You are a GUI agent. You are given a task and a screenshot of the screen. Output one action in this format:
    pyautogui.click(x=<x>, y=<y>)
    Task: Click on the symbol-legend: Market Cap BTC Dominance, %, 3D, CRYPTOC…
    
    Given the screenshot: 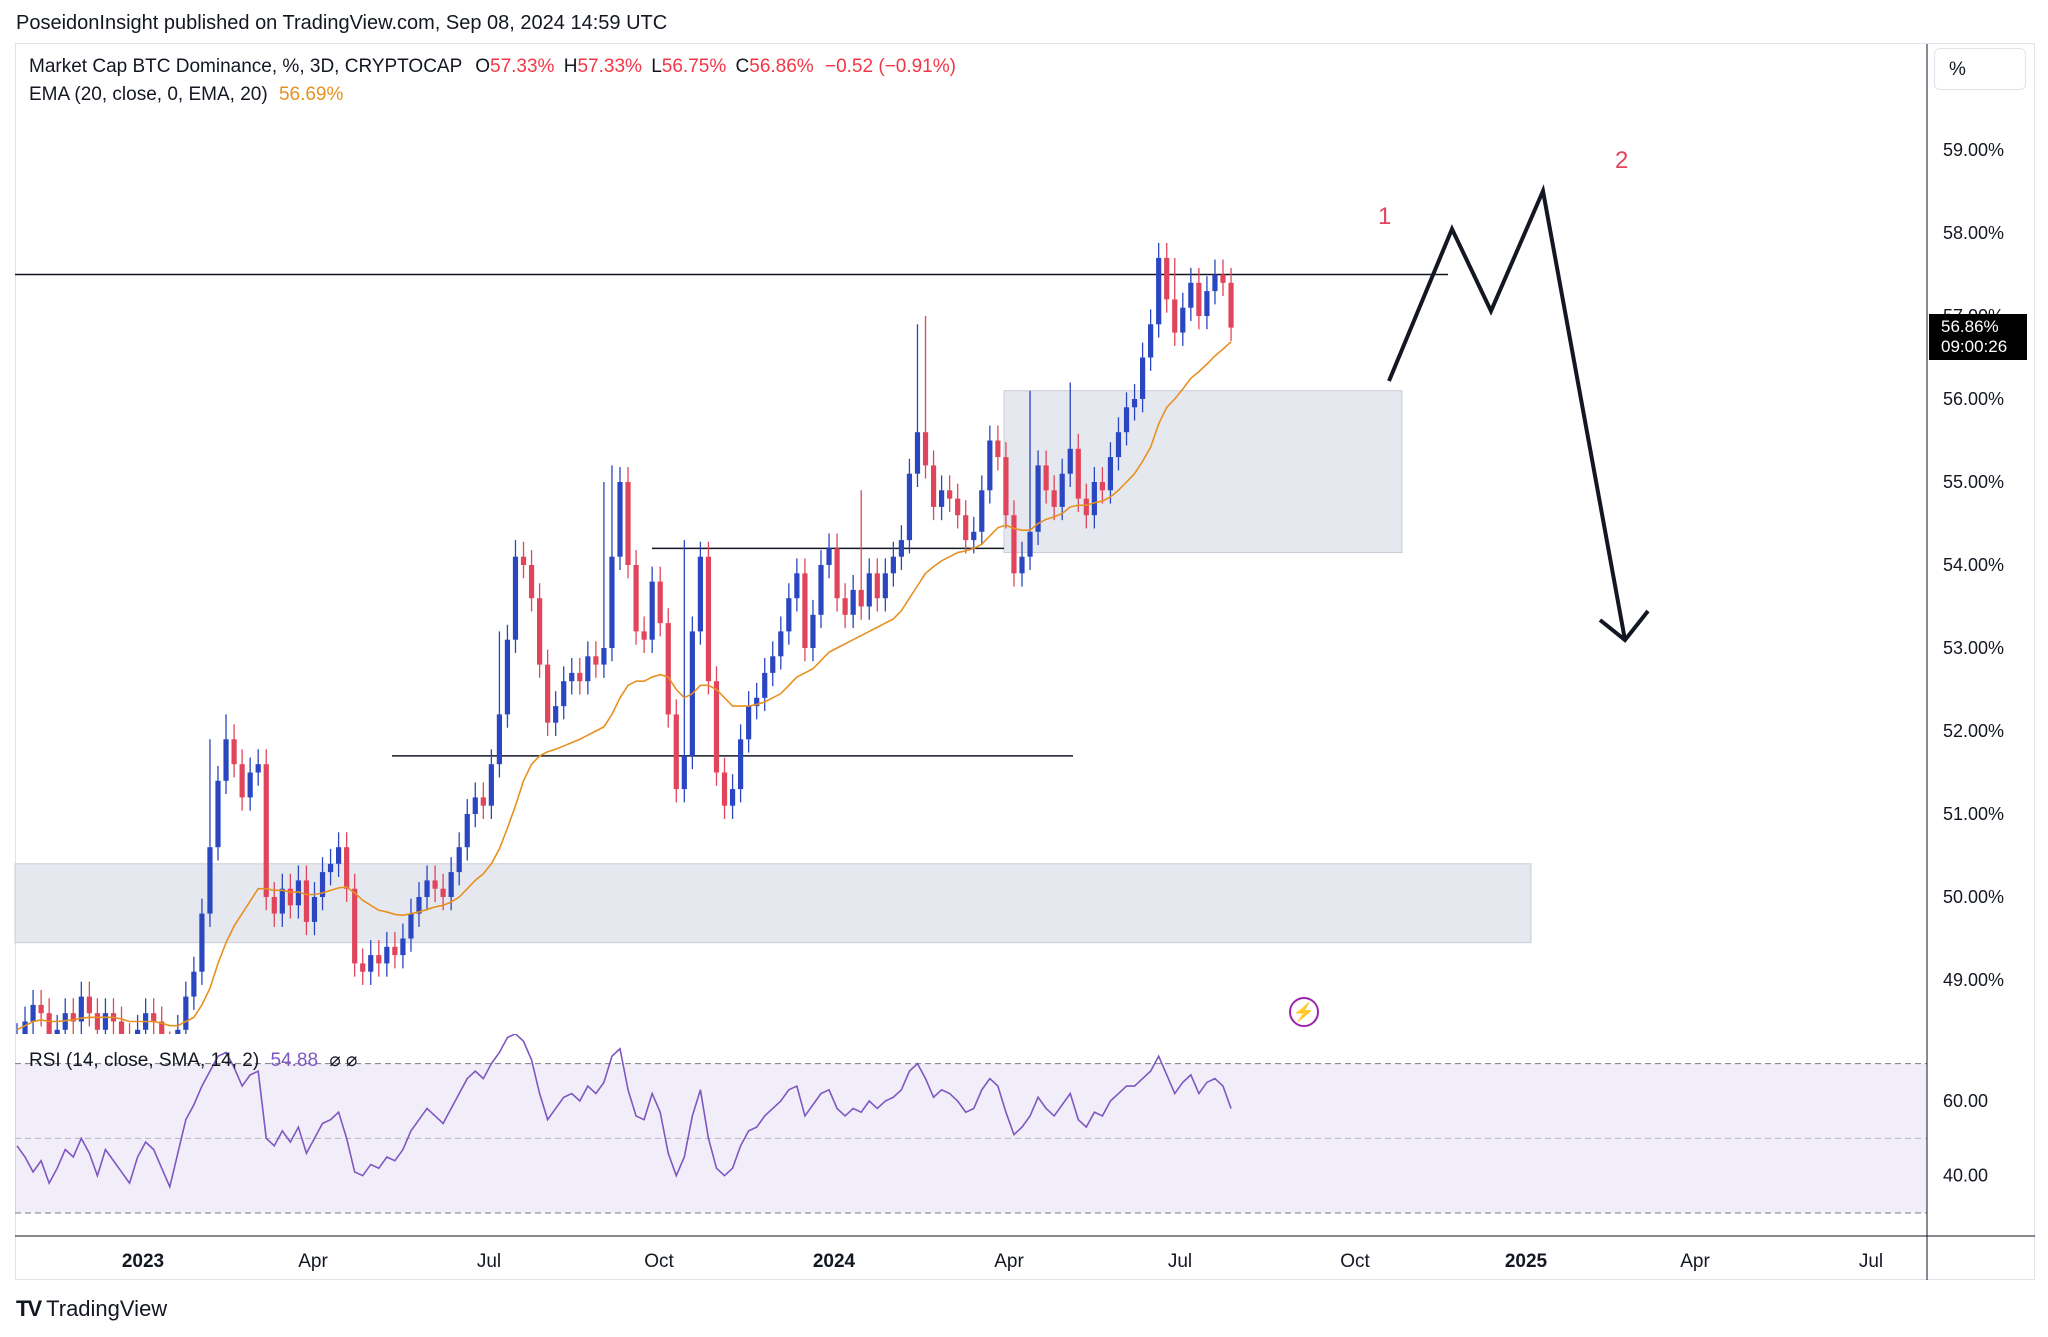 What is the action you would take?
    pyautogui.click(x=492, y=67)
    